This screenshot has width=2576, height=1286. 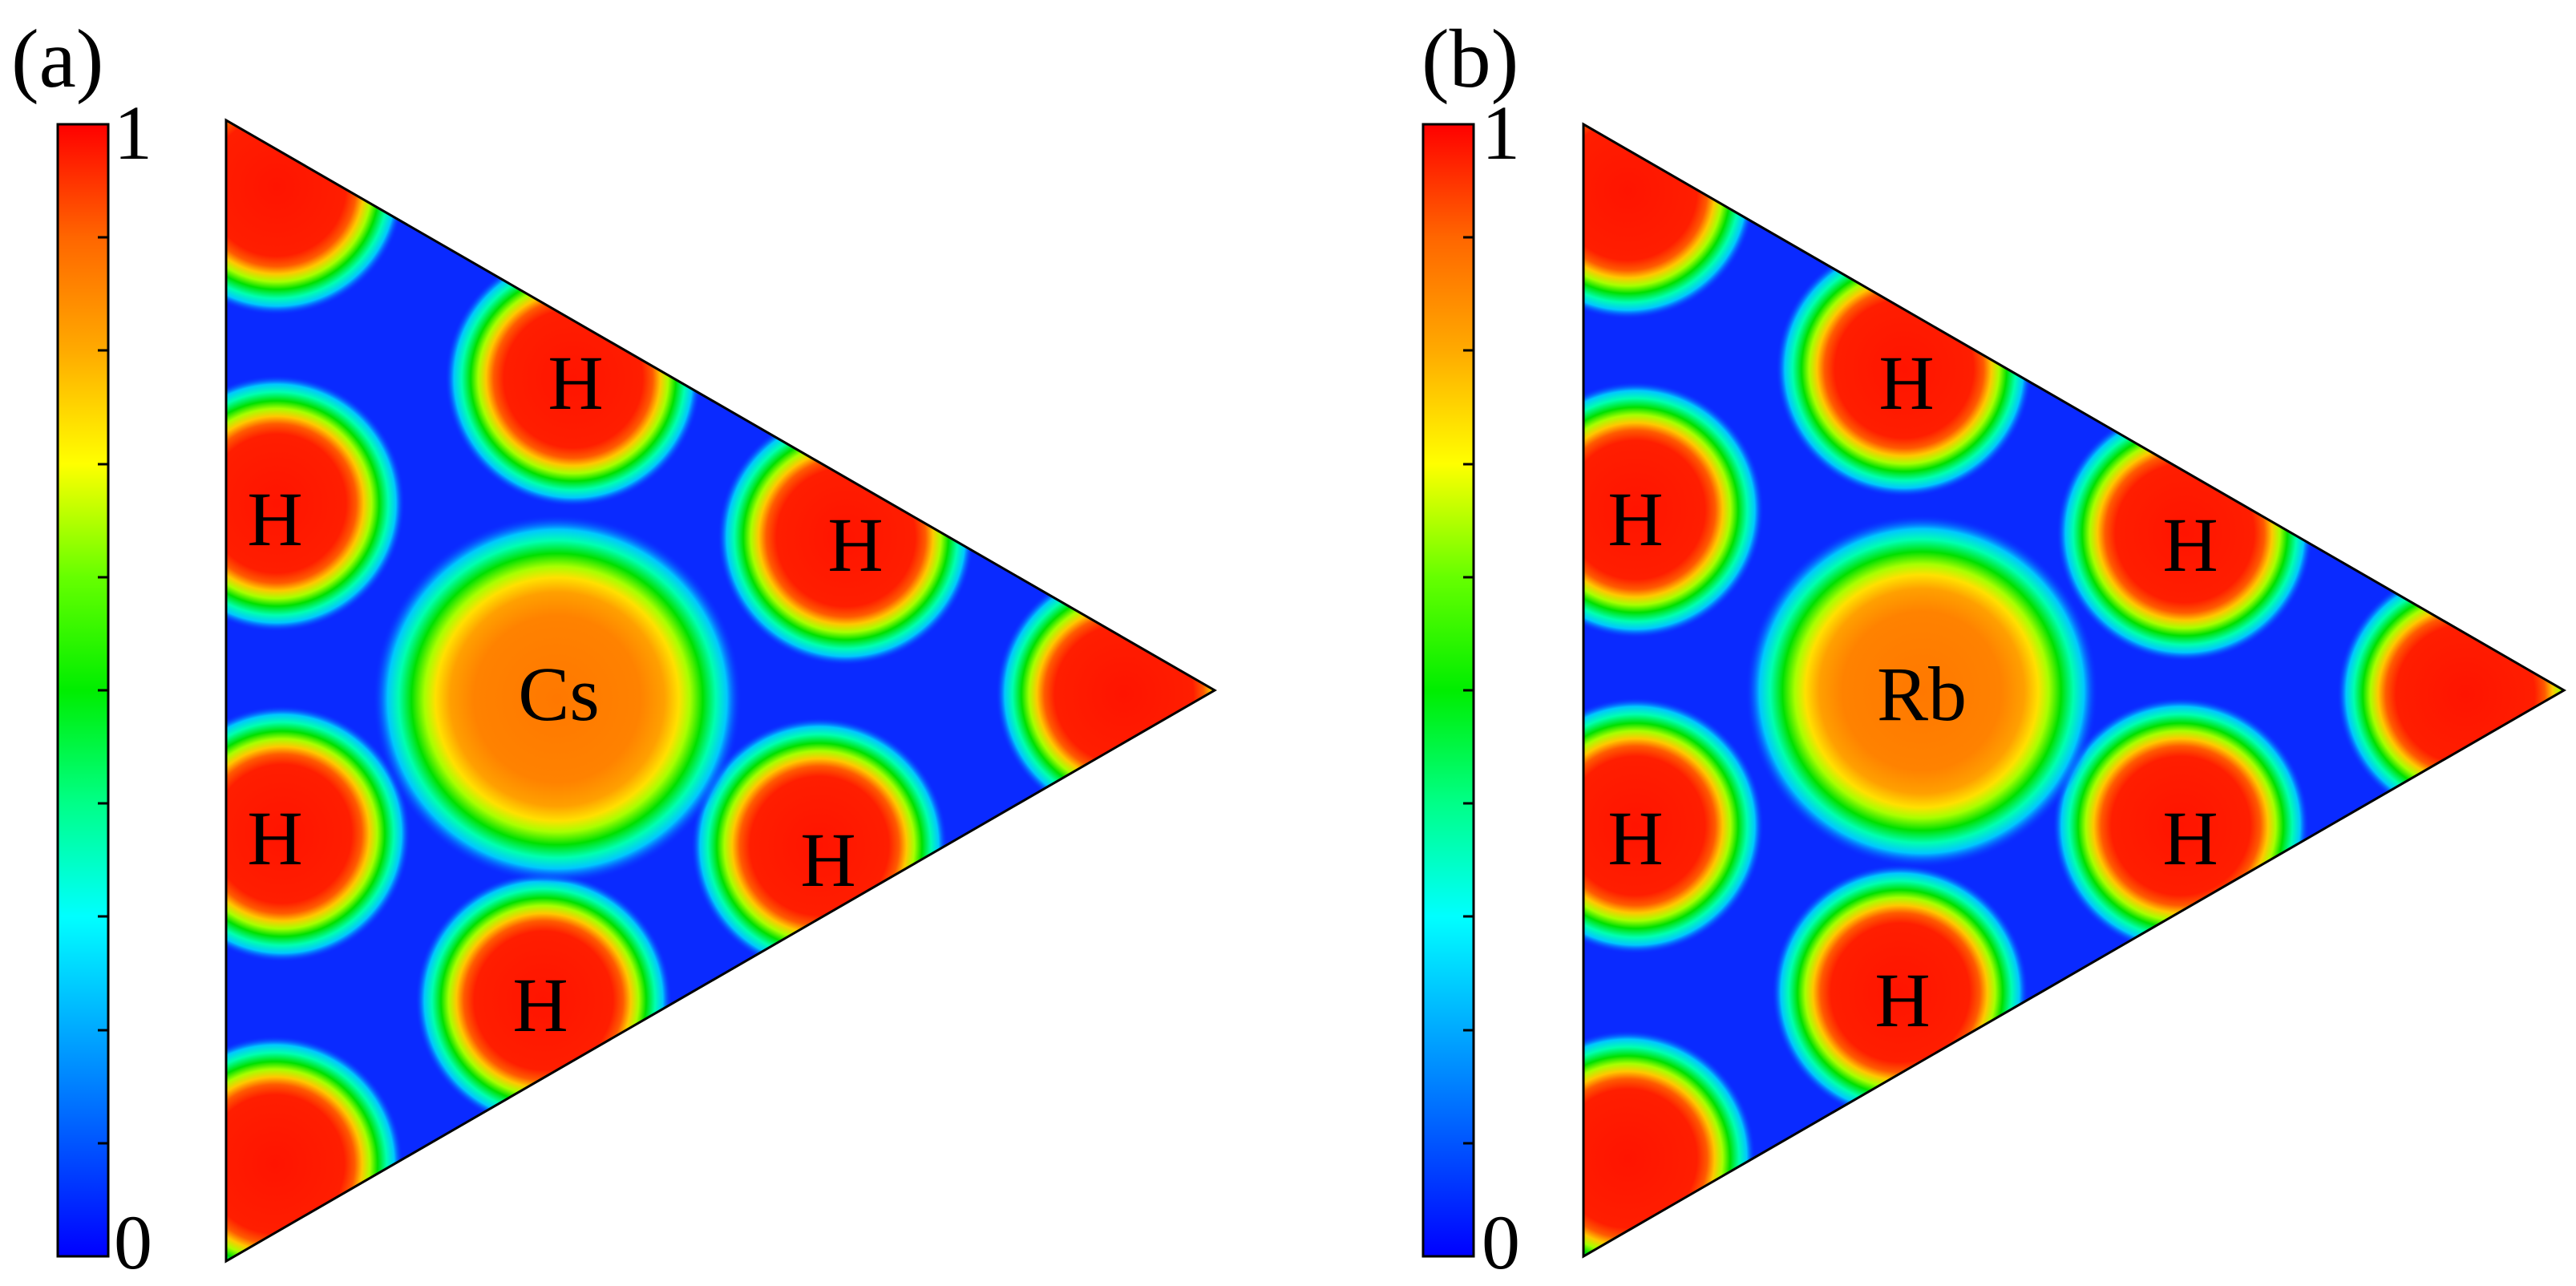 I want to click on corner-atom-right-a, so click(x=1105, y=694).